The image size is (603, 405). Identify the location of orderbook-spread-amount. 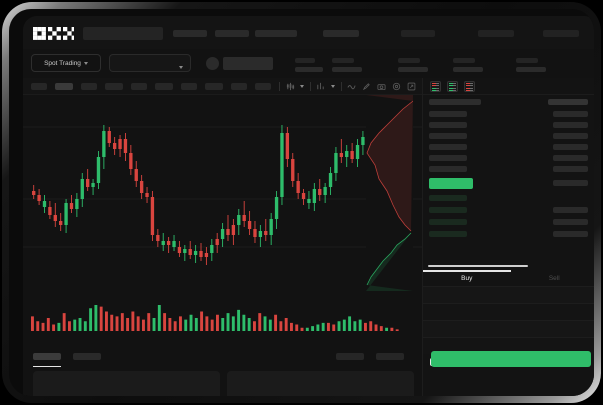
(570, 183).